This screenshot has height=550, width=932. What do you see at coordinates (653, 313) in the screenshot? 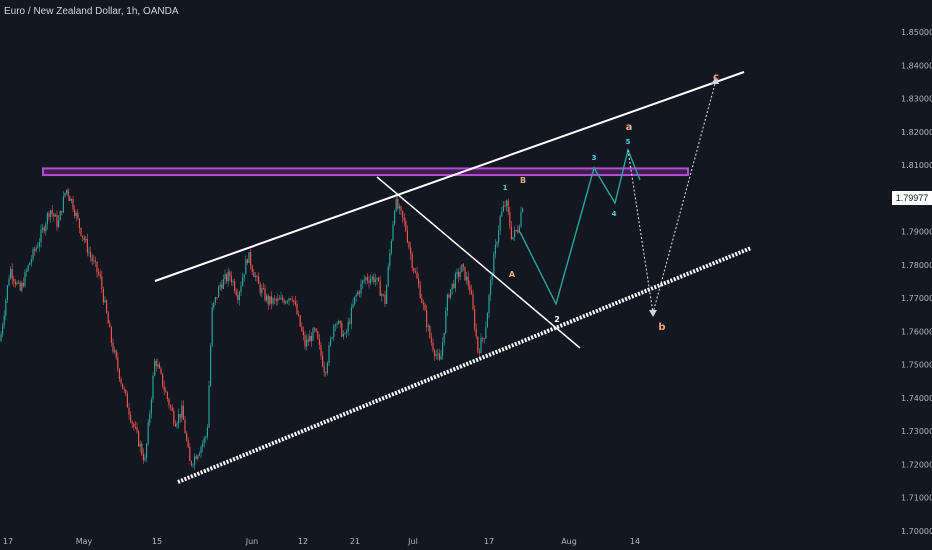
I see `arrow-head-b` at bounding box center [653, 313].